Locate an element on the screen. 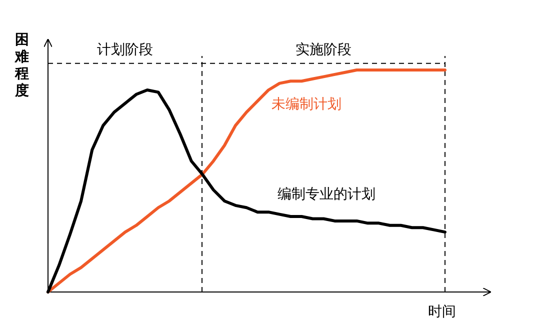 This screenshot has height=330, width=555. series-label: 未编制计划 is located at coordinates (307, 104).